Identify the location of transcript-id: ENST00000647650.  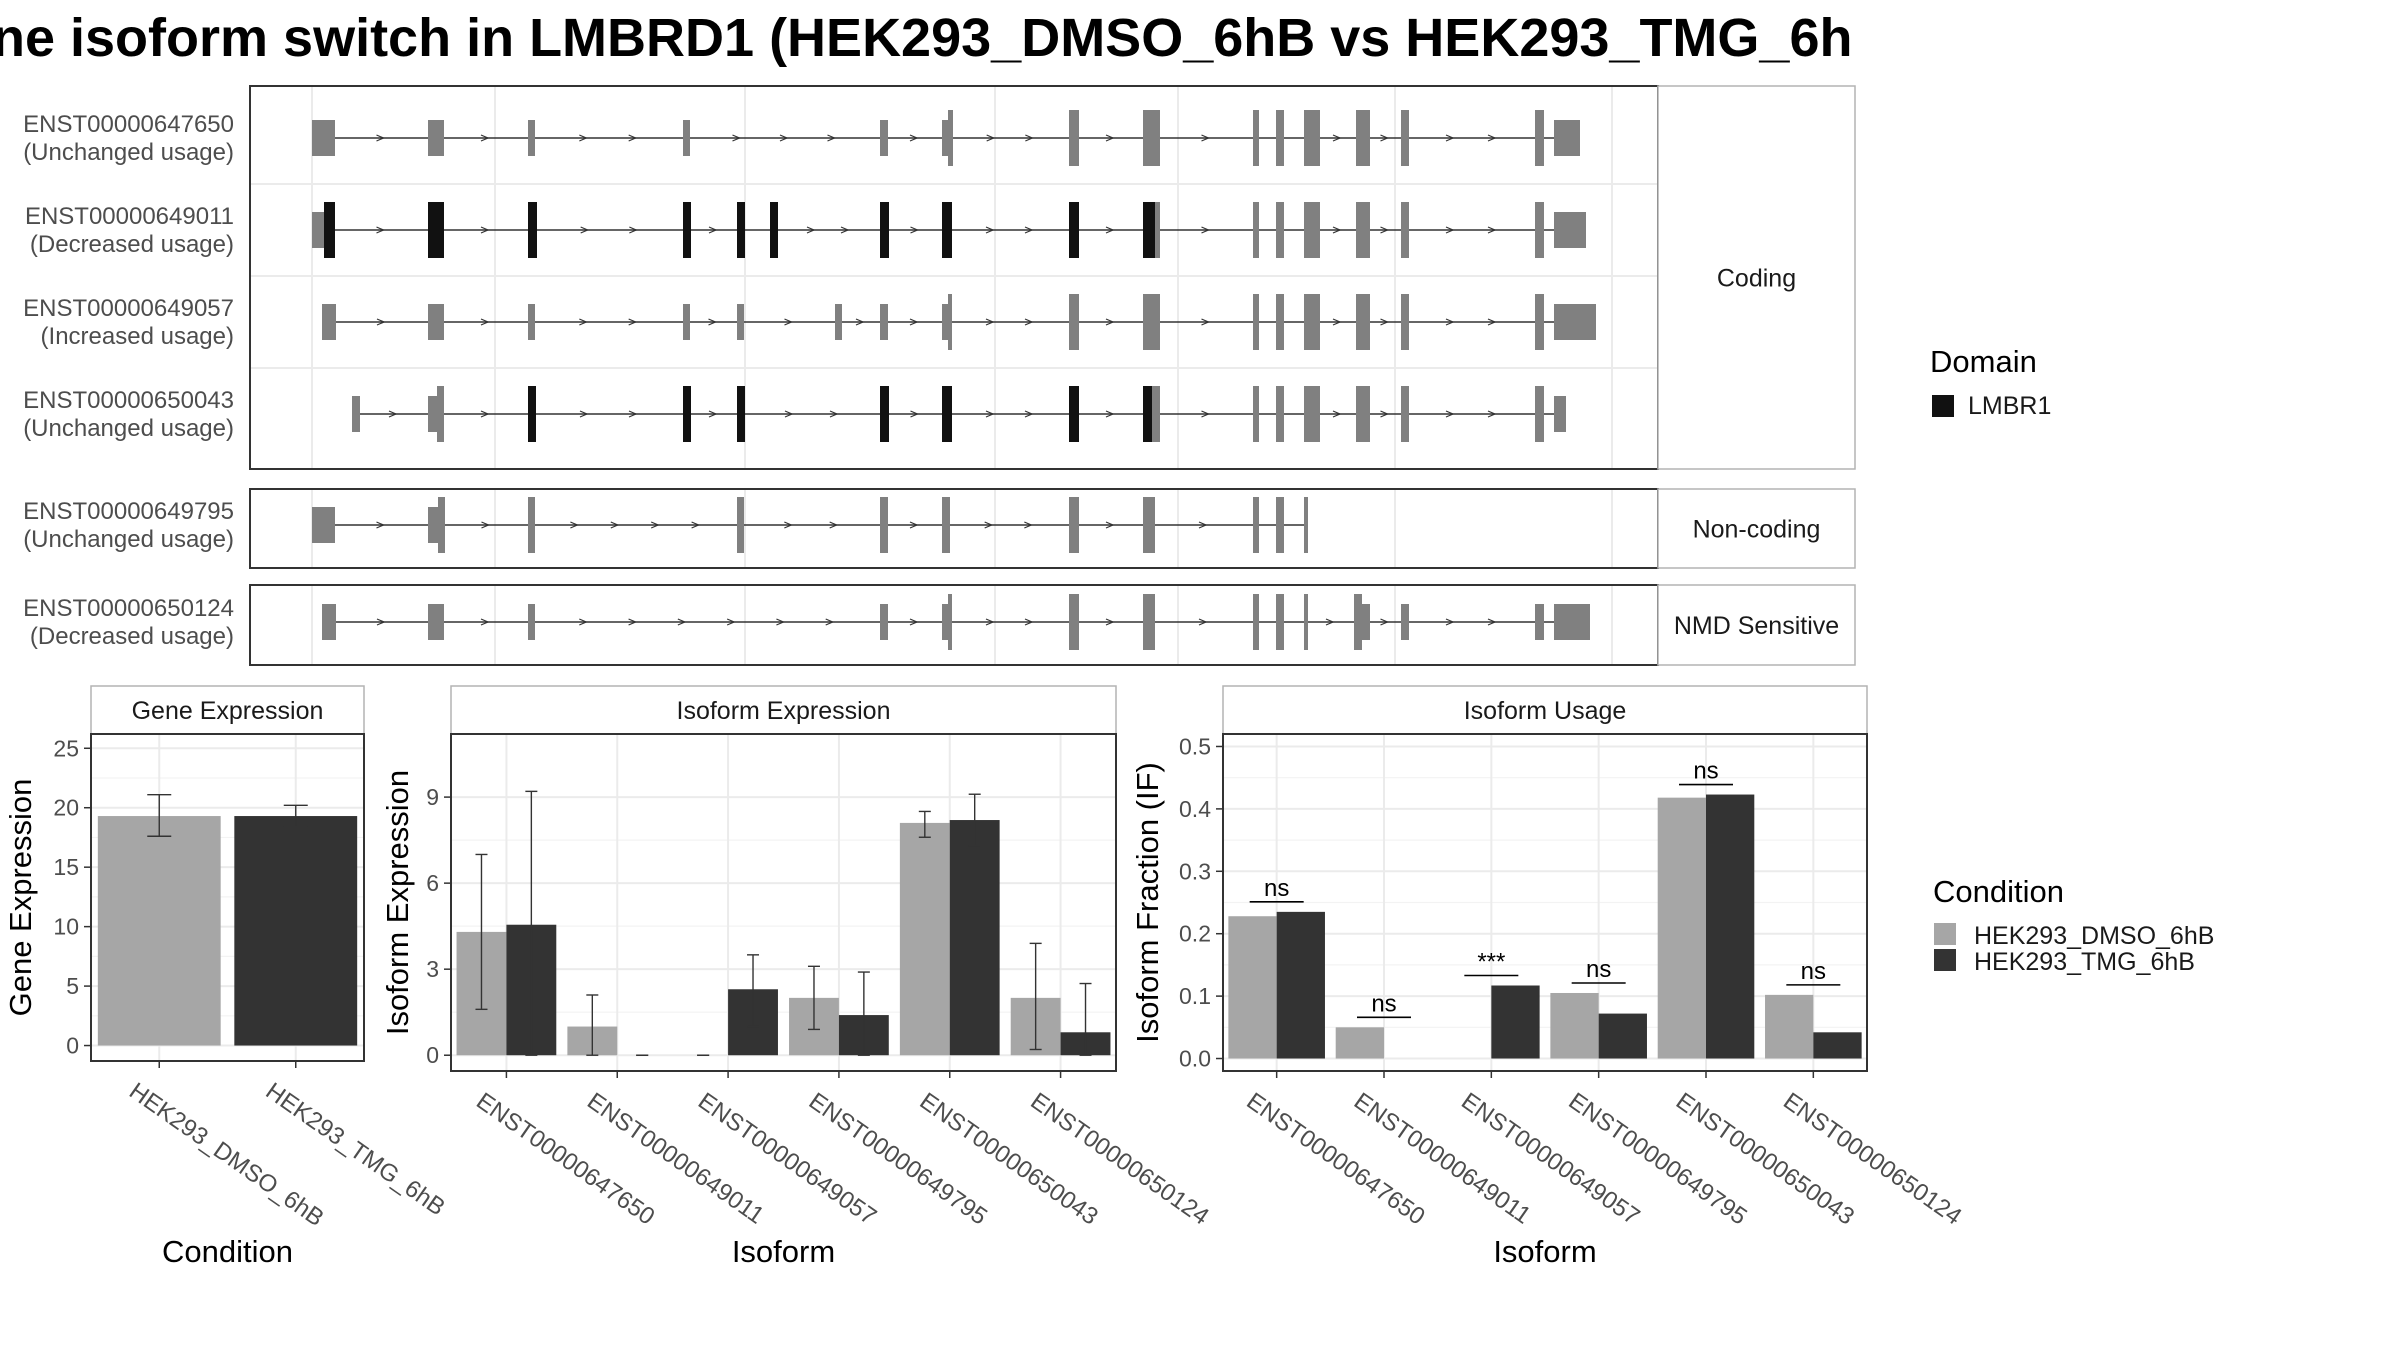
(128, 124).